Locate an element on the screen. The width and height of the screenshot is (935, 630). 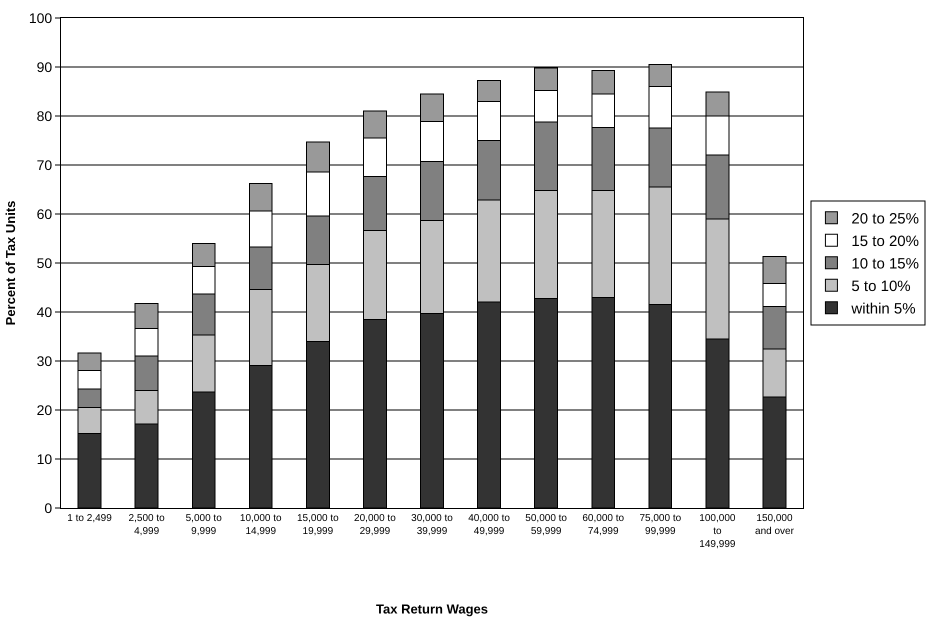
x-tick-label: 15,000 to 19,999 is located at coordinates (318, 525).